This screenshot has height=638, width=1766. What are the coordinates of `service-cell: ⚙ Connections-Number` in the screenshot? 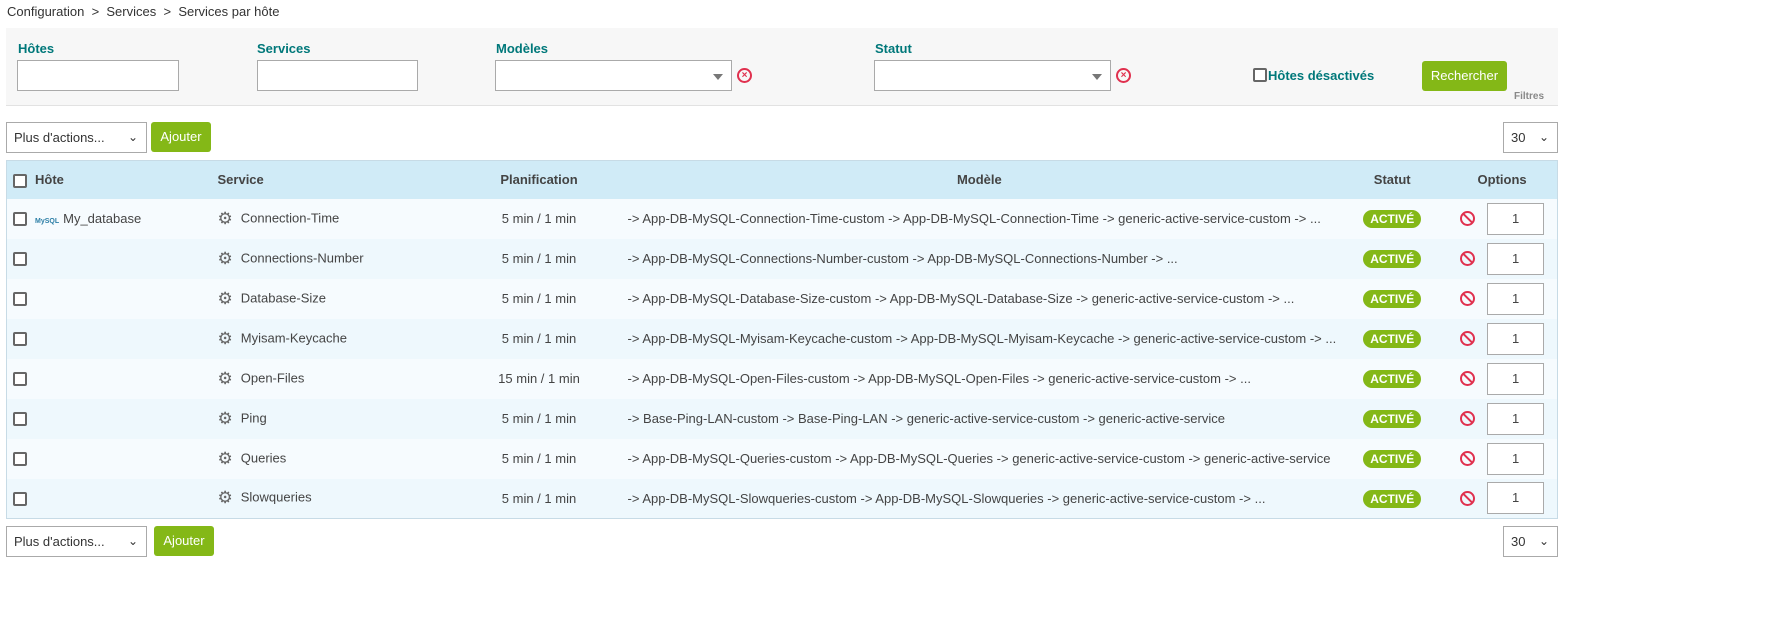 It's located at (336, 258).